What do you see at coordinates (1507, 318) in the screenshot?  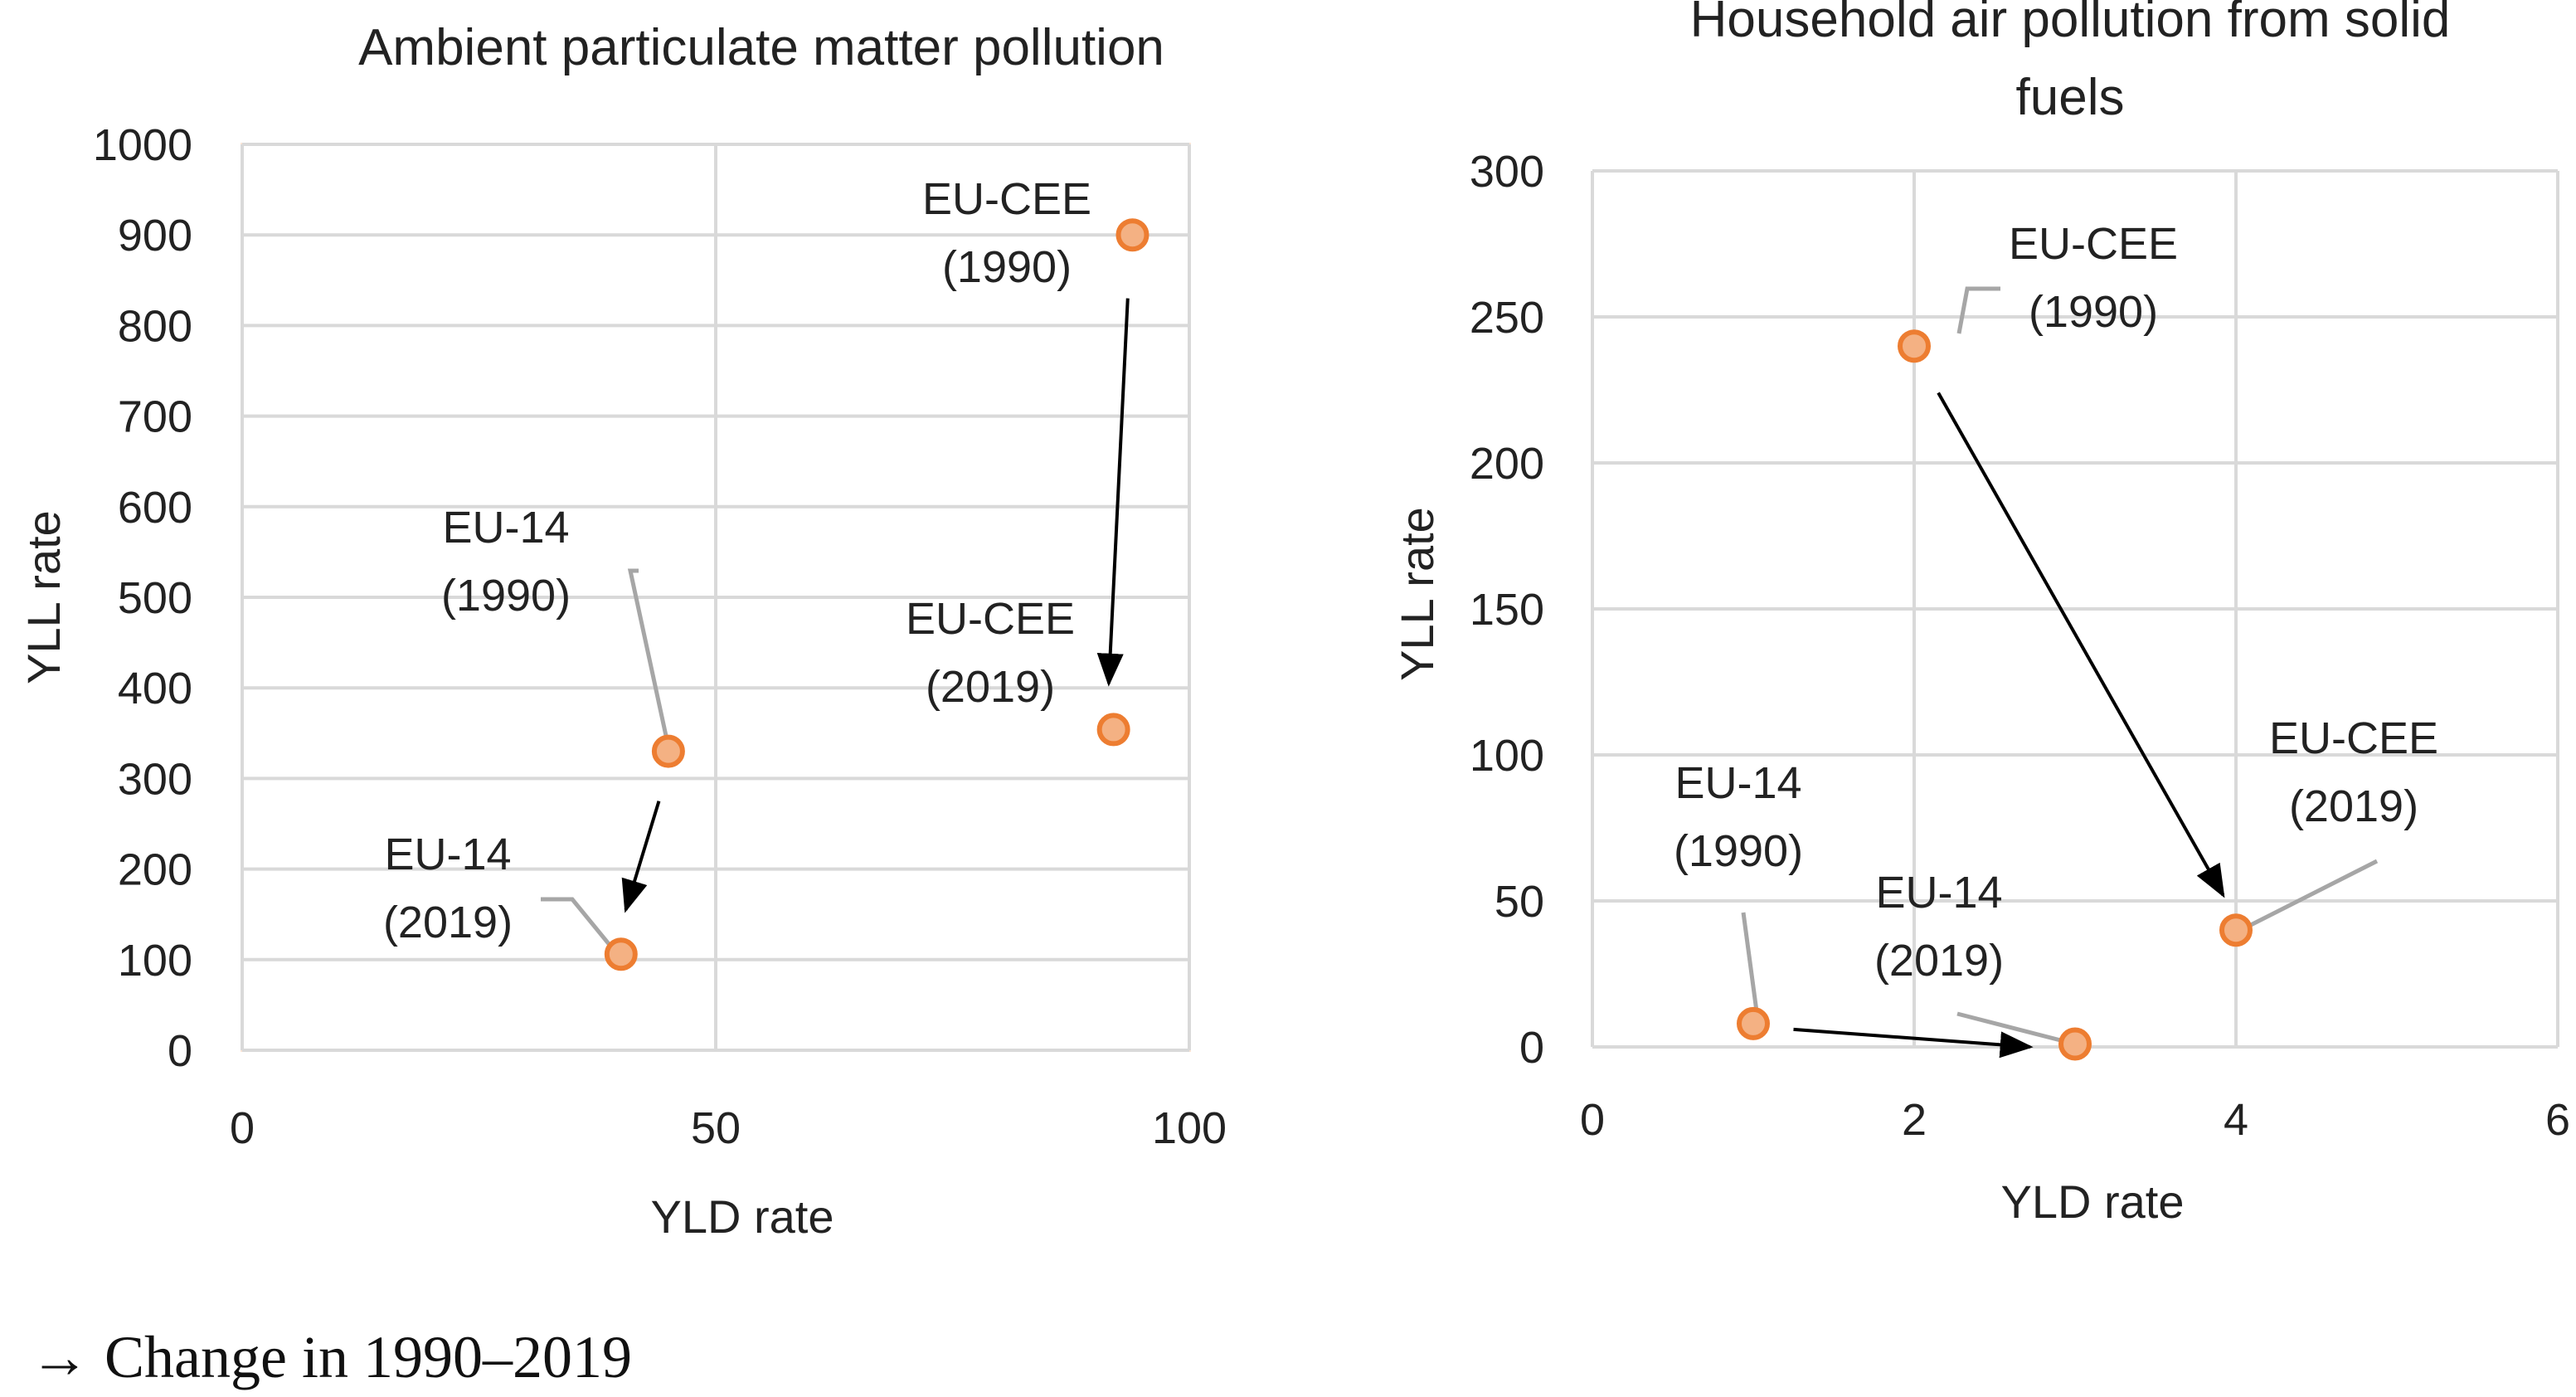 I see `y-tick-label: 250` at bounding box center [1507, 318].